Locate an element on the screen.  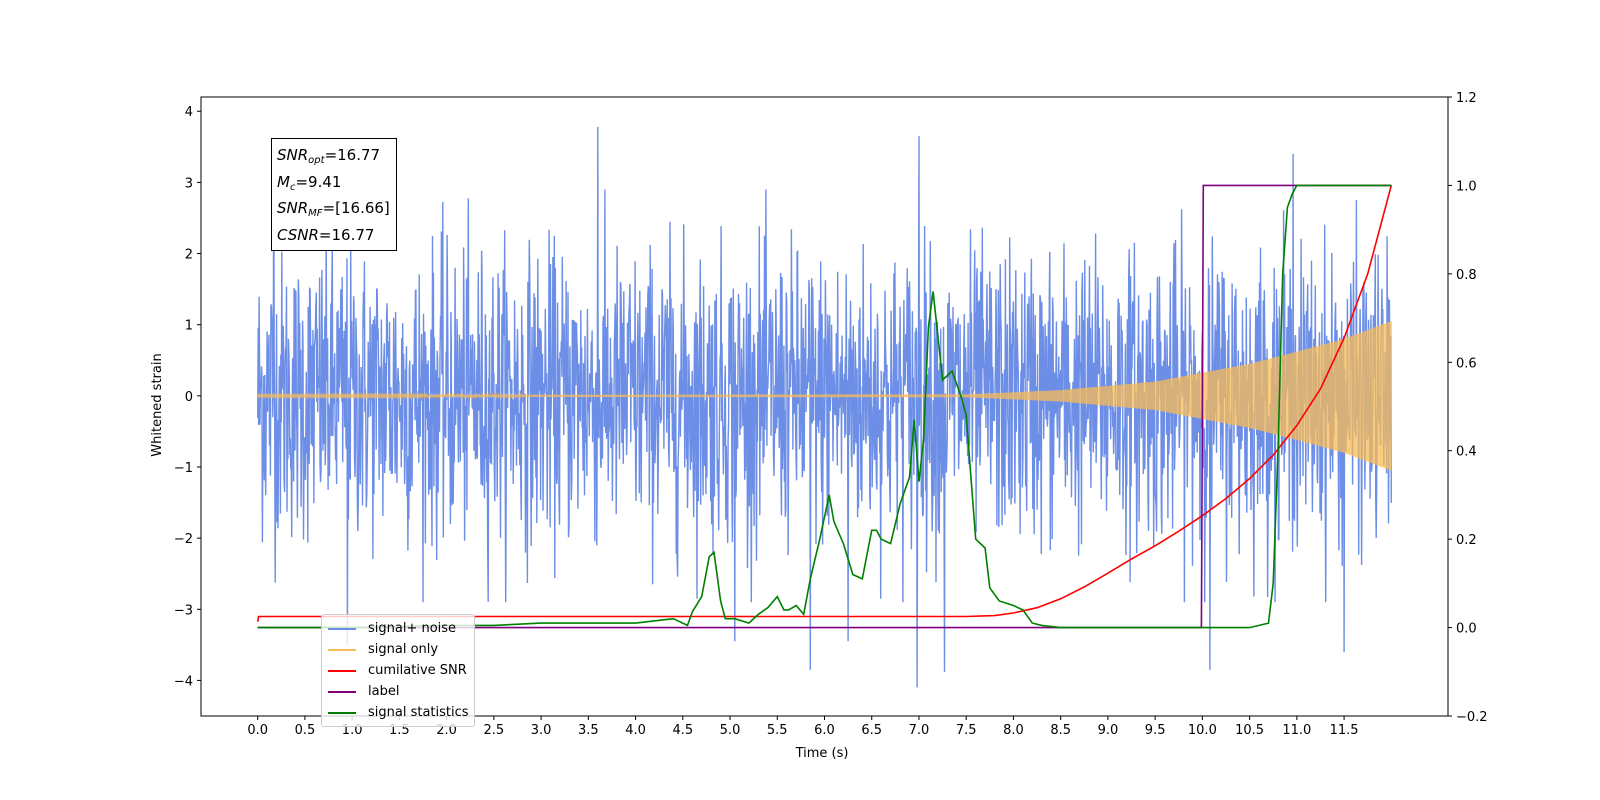
y-tick-label: −2 is located at coordinates (183, 539).